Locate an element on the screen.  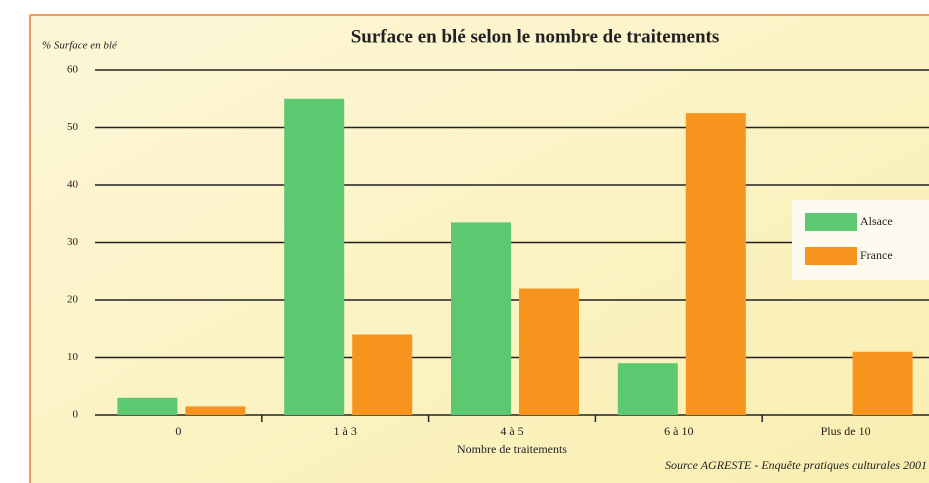
y-tick-label: 0 is located at coordinates (76, 415).